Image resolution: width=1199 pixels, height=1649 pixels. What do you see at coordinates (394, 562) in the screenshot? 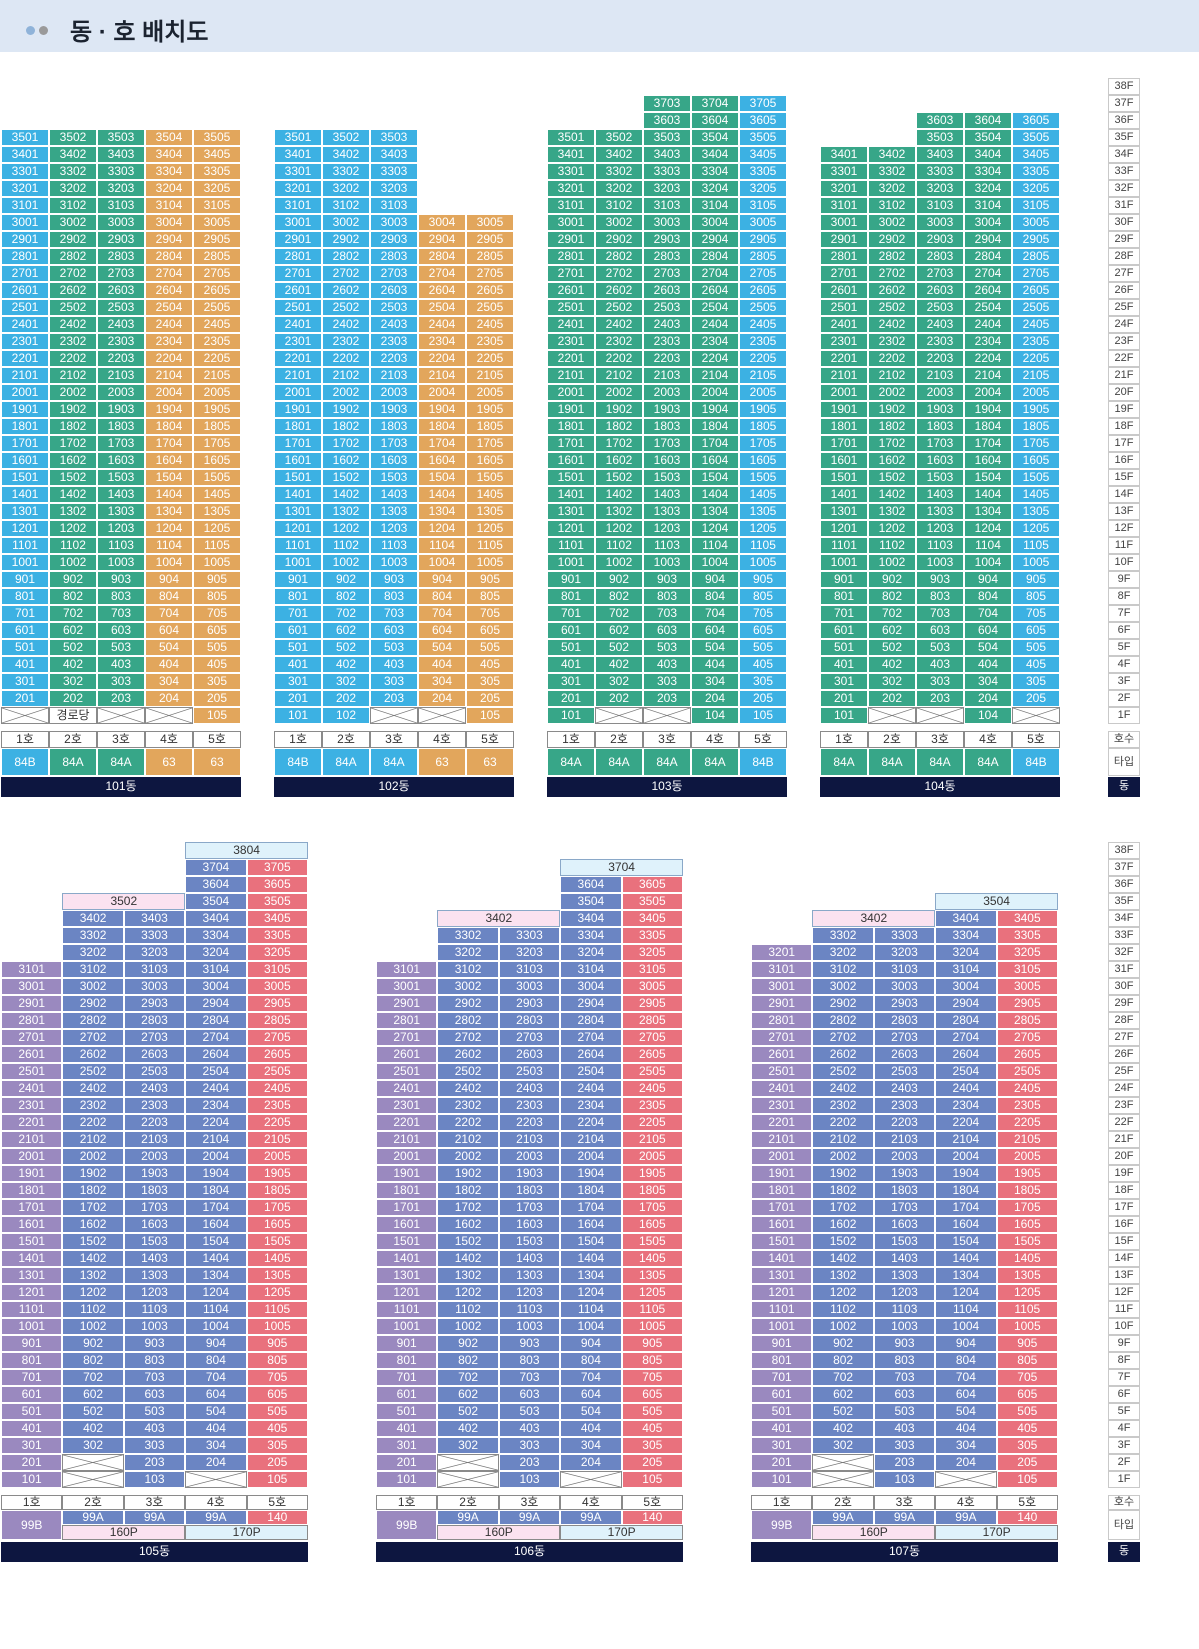
I see `unit-cell: 1003` at bounding box center [394, 562].